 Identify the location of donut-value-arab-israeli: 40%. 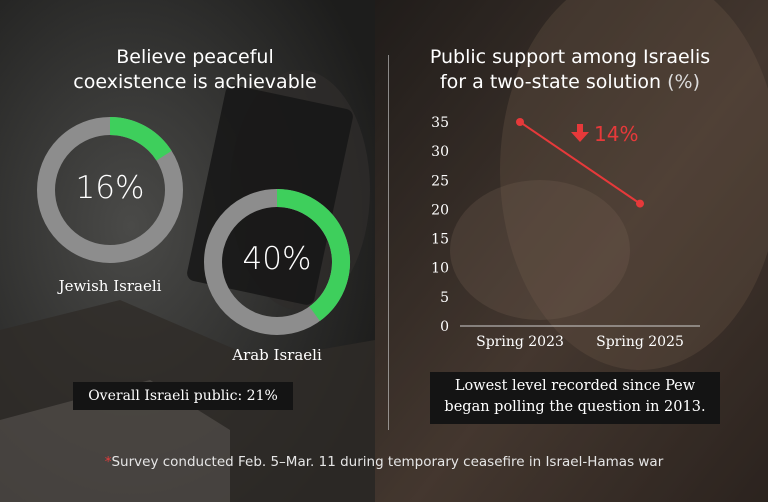
(277, 259).